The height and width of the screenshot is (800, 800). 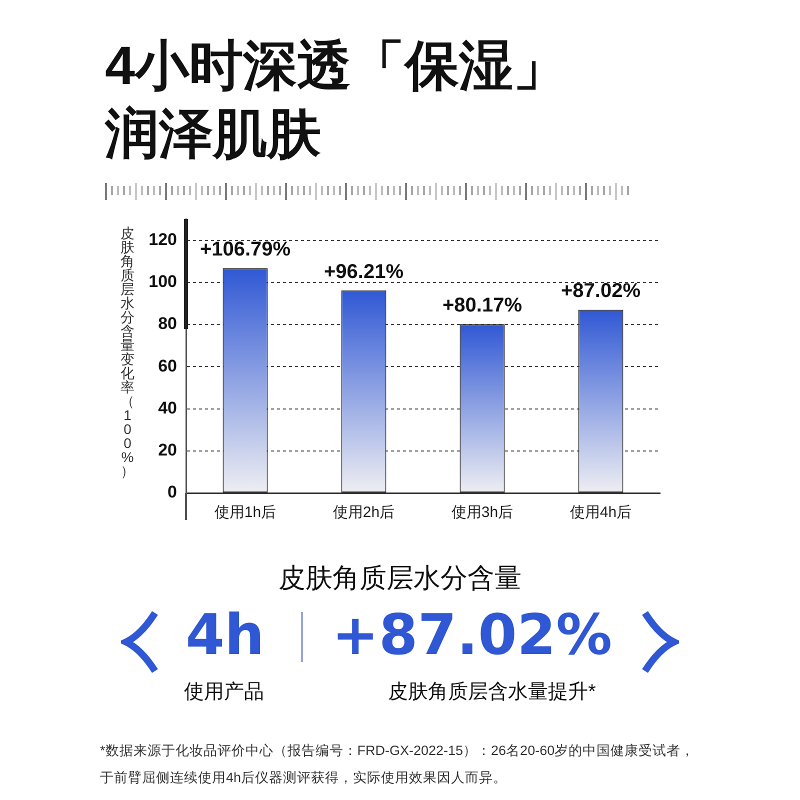 I want to click on text: 皮肤角质层水分含量变化率（100%）, so click(x=127, y=352).